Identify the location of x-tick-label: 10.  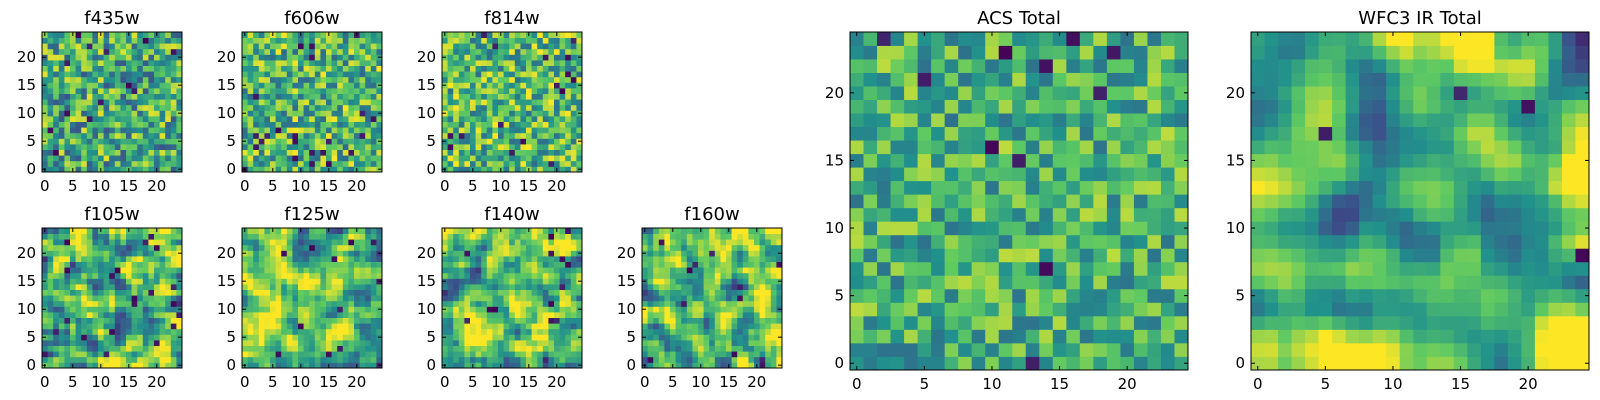
(500, 382).